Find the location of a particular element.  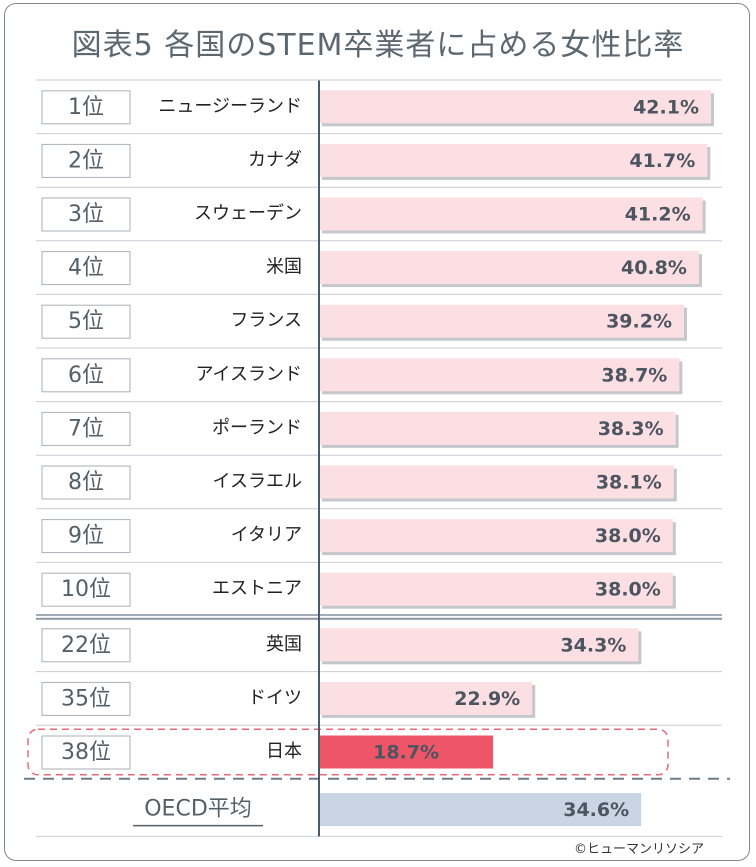

average-value-label: 34.6% is located at coordinates (596, 810).